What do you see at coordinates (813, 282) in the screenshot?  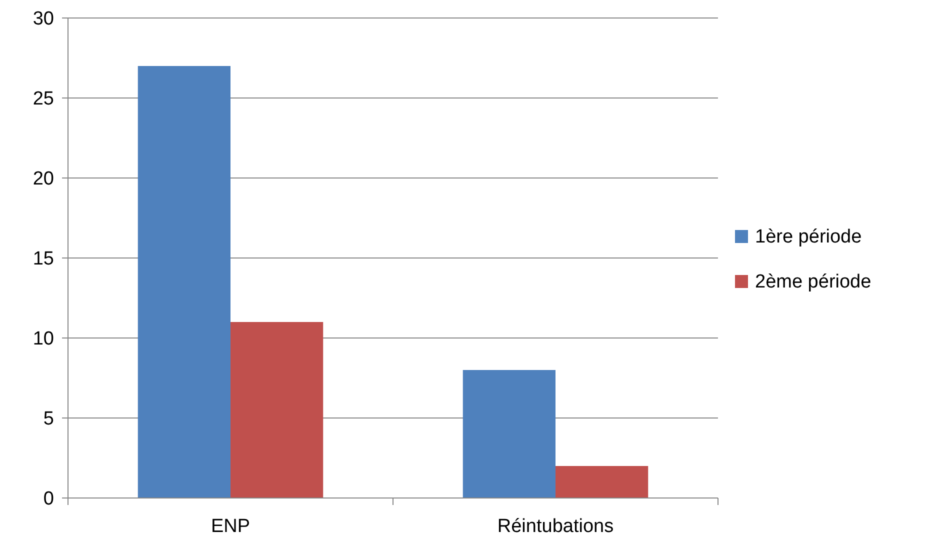 I see `legend-label: 2ème période` at bounding box center [813, 282].